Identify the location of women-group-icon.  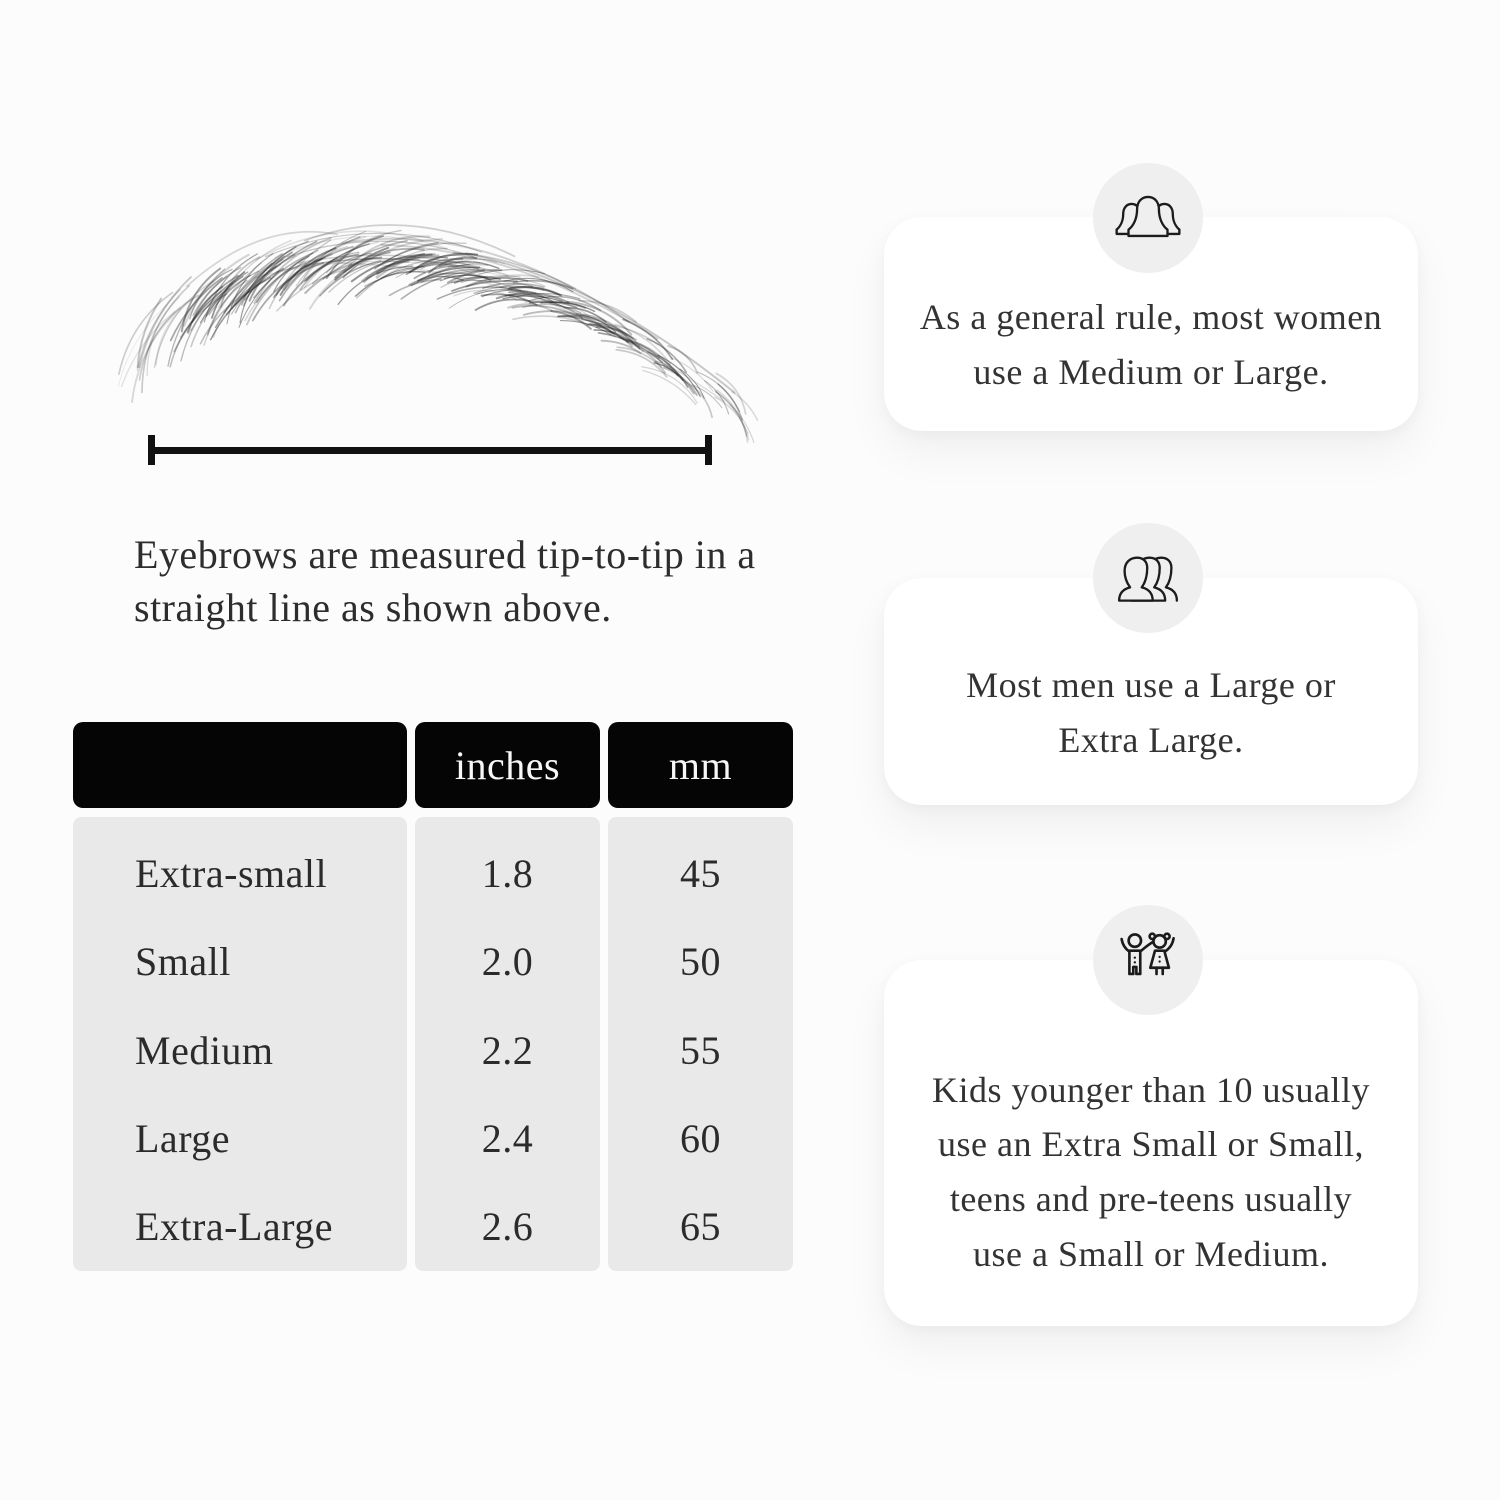
(1148, 216).